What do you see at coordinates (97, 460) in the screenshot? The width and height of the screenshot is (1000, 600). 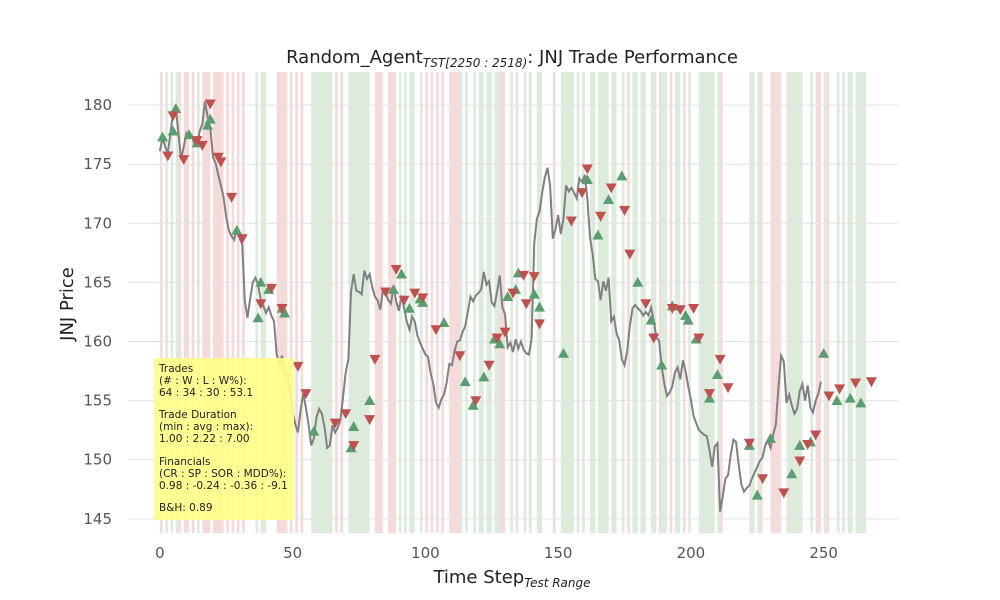 I see `y-tick-label: 150` at bounding box center [97, 460].